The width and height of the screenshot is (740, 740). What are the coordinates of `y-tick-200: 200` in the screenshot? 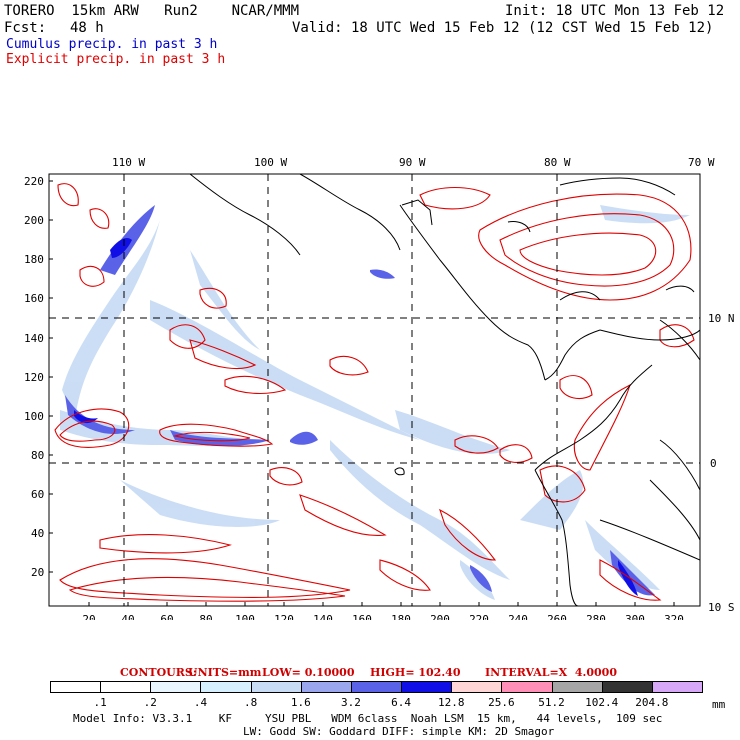 It's located at (34, 220).